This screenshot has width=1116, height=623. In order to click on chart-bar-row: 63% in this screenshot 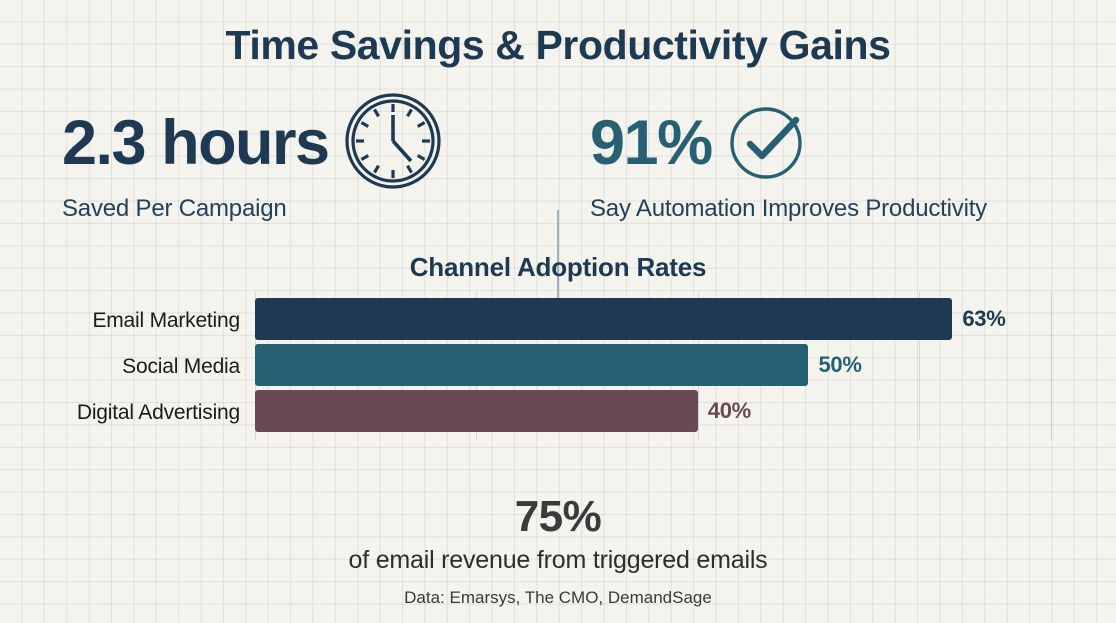, I will do `click(653, 319)`.